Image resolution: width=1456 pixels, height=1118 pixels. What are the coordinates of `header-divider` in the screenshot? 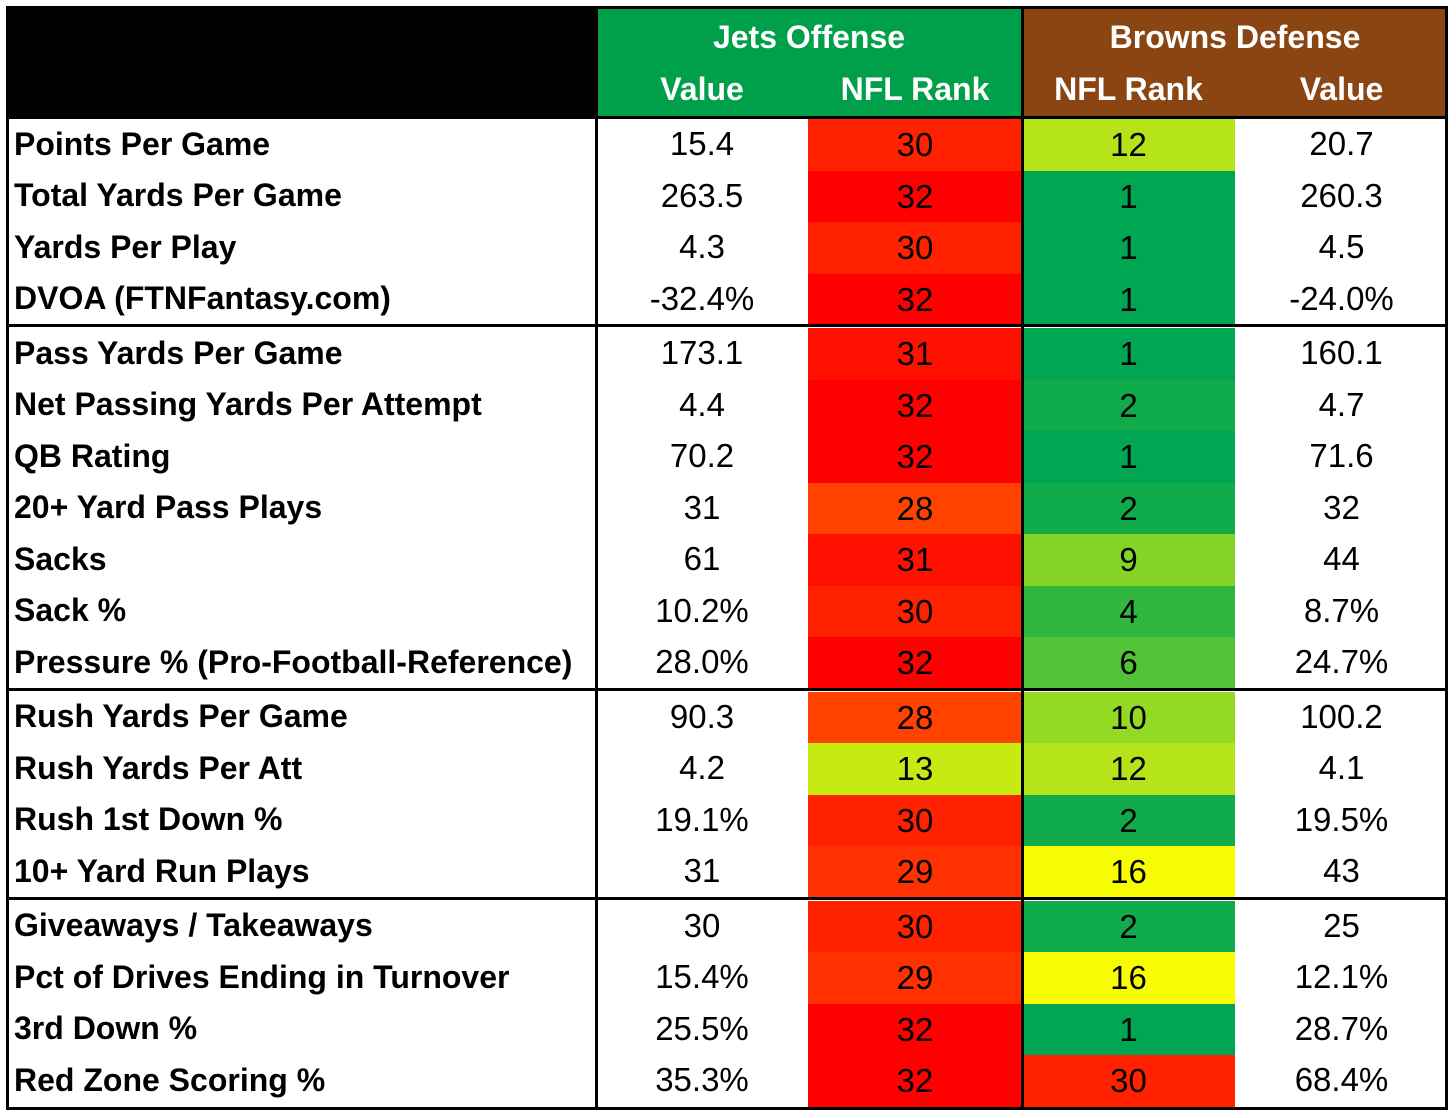 It's located at (727, 117).